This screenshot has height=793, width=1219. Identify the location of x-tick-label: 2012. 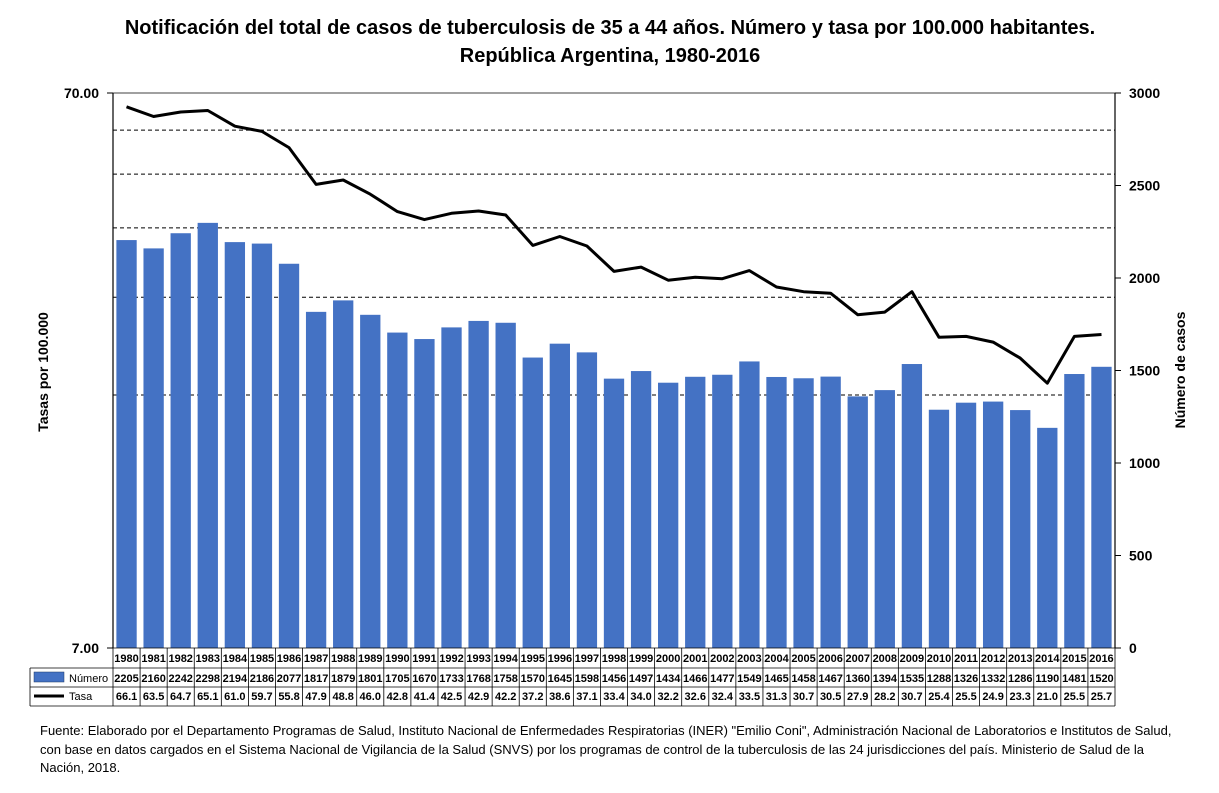
(993, 659).